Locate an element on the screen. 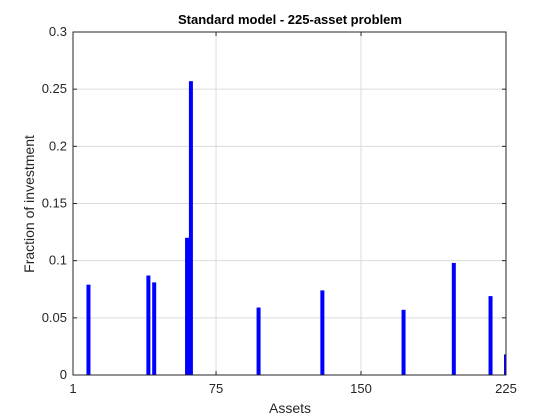  y-tick-label: 0.05 is located at coordinates (54, 317).